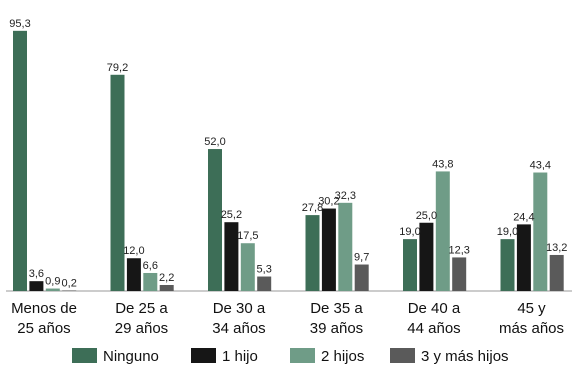 The width and height of the screenshot is (578, 367). What do you see at coordinates (231, 215) in the screenshot?
I see `value-label: 25,2` at bounding box center [231, 215].